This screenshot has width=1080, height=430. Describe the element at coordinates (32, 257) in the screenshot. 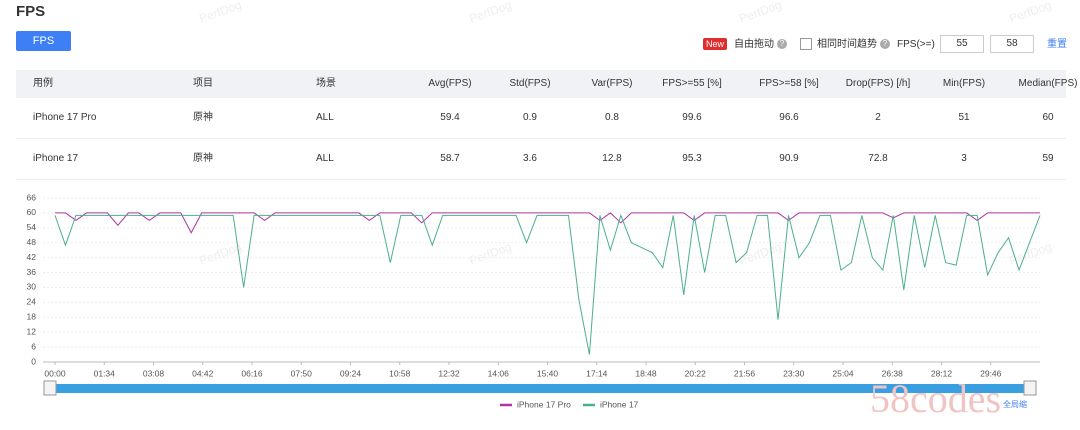

I see `y-tick-label: 42` at that location.